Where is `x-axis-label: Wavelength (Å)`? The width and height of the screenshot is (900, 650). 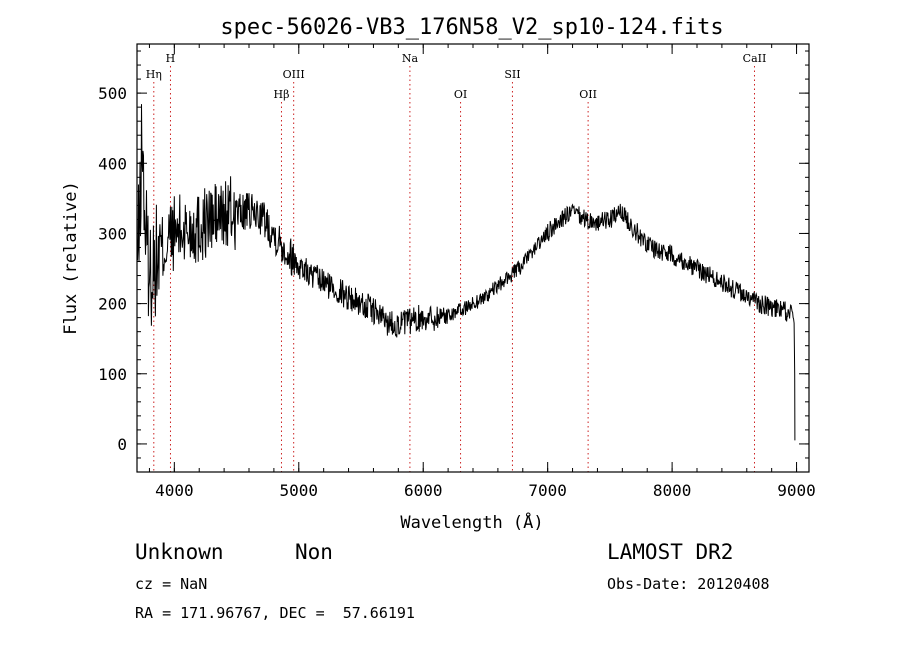
x-axis-label: Wavelength (Å) is located at coordinates (471, 522).